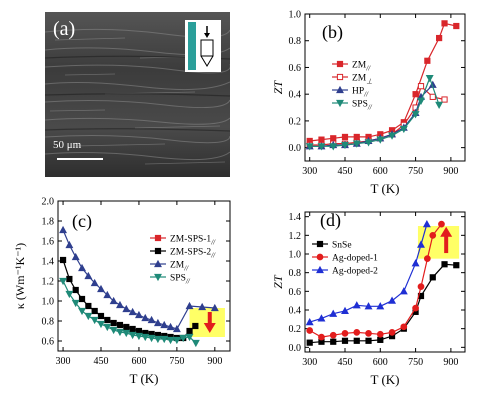 Image resolution: width=500 pixels, height=401 pixels. Describe the element at coordinates (193, 241) in the screenshot. I see `legend-label: ZM-SPS-1//` at that location.